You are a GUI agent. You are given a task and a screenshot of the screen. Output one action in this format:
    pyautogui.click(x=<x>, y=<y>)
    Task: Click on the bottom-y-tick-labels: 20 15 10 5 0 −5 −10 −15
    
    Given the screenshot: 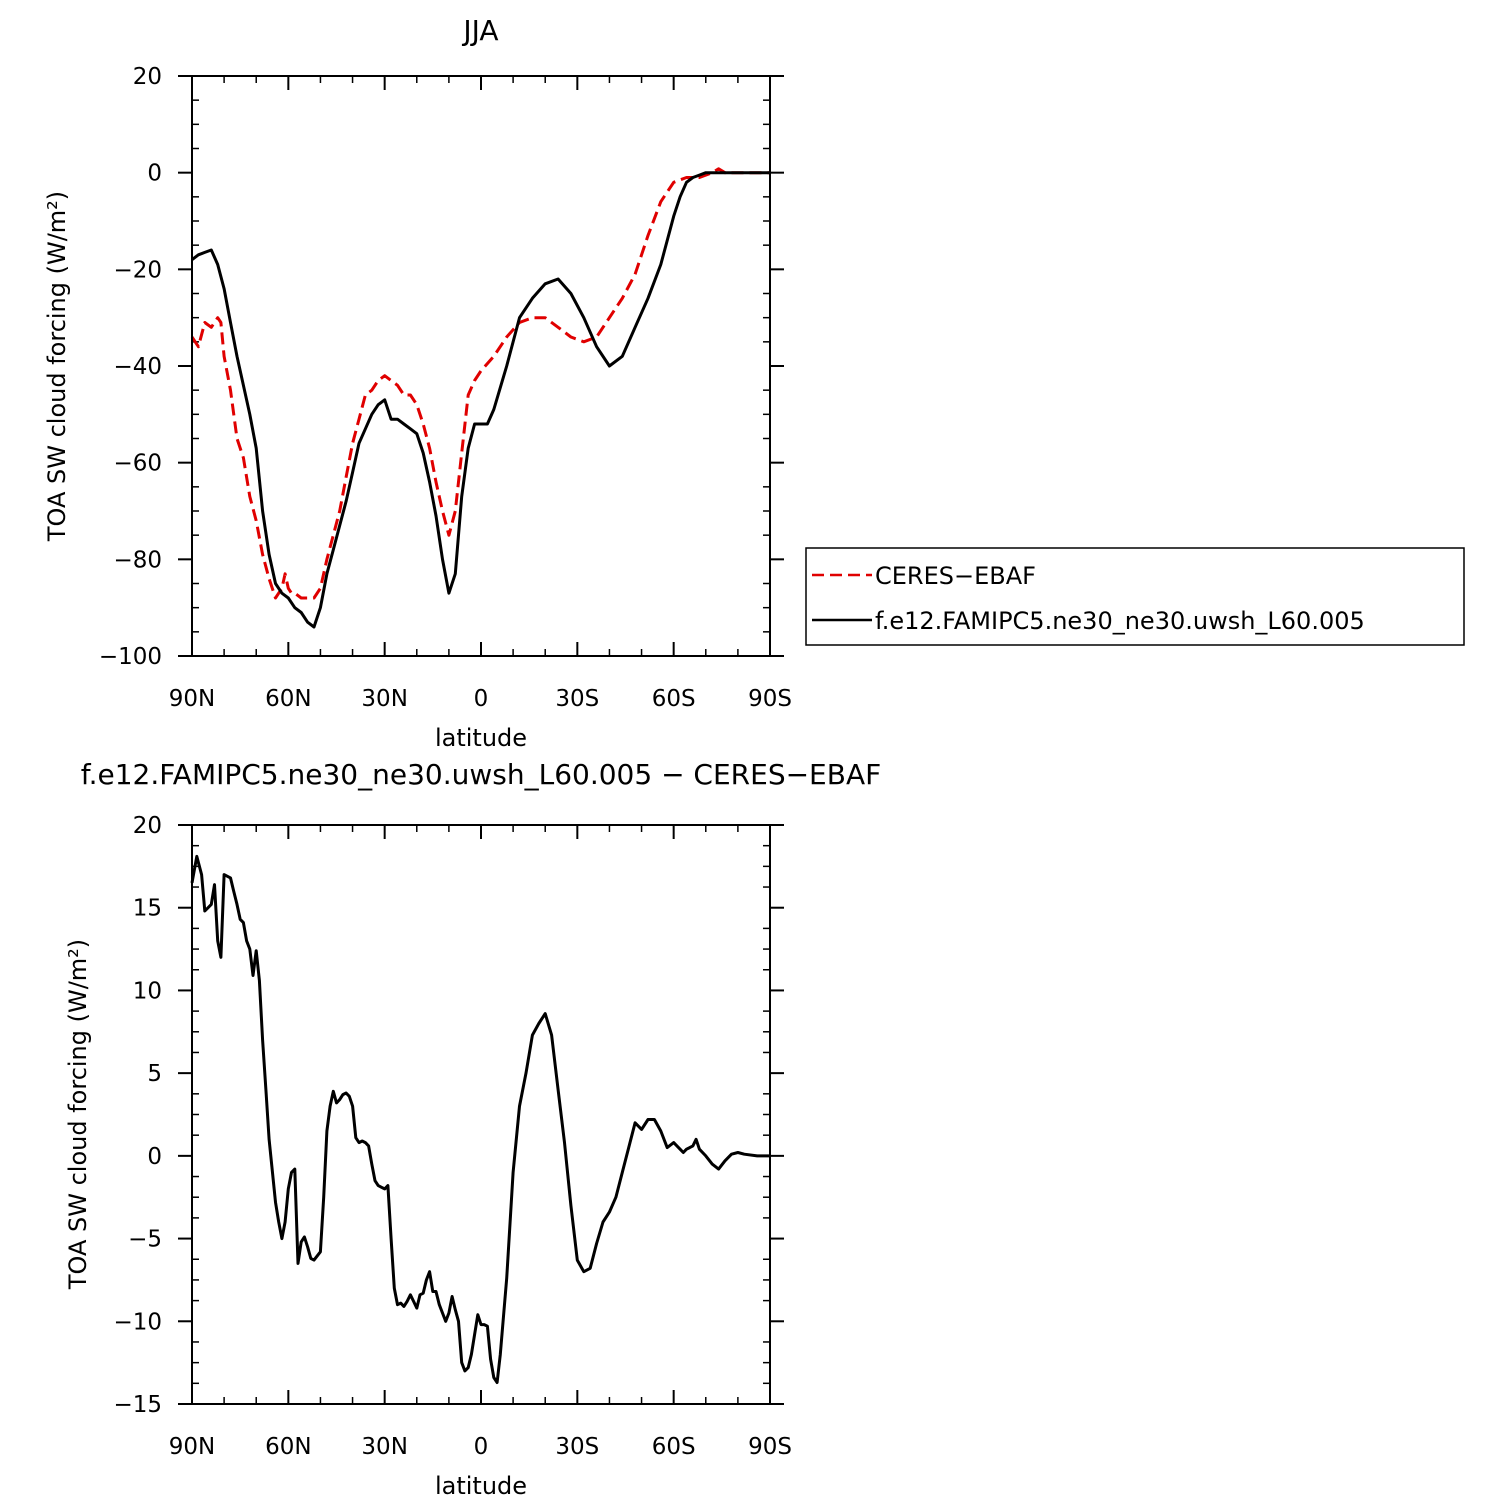 What is the action you would take?
    pyautogui.click(x=137, y=1115)
    